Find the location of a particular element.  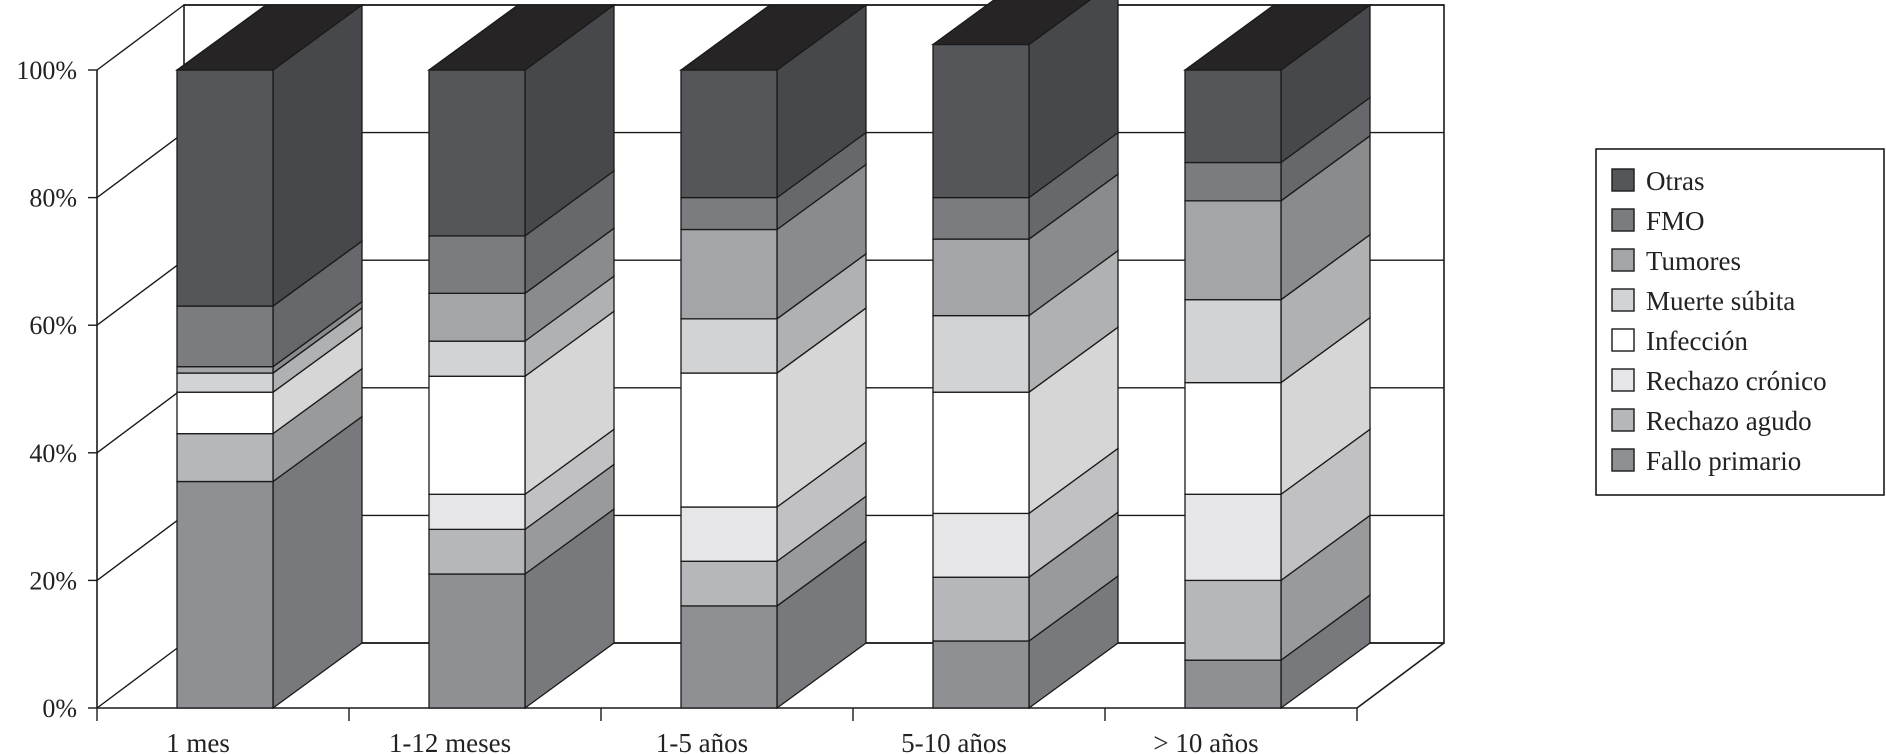

x-category-label: 1 mes is located at coordinates (198, 741).